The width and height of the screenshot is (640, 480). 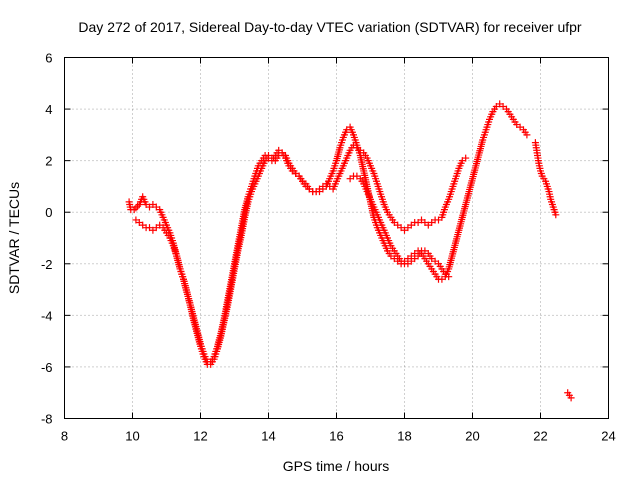 I want to click on x-tick-label: 18, so click(x=404, y=436).